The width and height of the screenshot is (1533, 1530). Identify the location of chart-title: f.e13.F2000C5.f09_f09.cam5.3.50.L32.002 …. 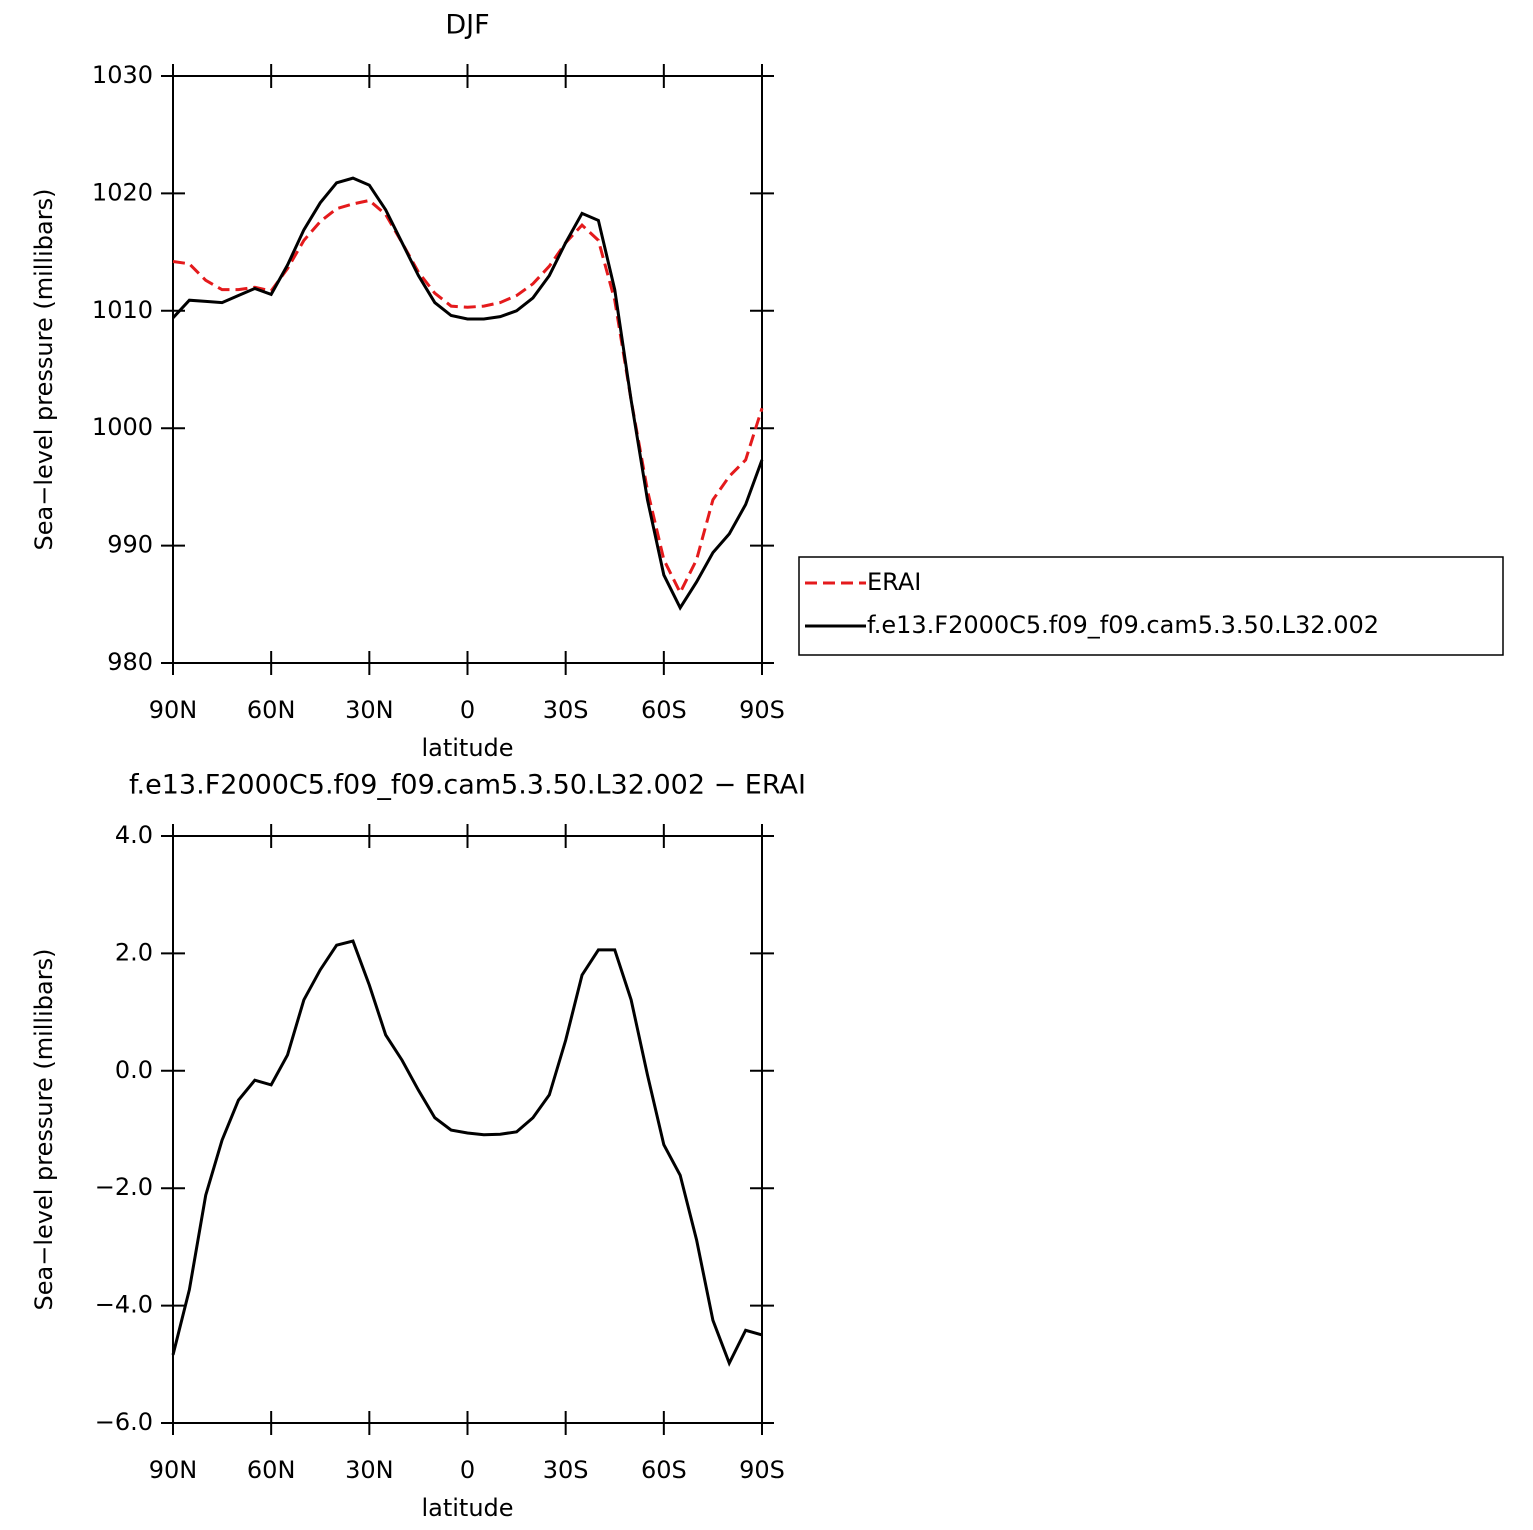
(467, 785).